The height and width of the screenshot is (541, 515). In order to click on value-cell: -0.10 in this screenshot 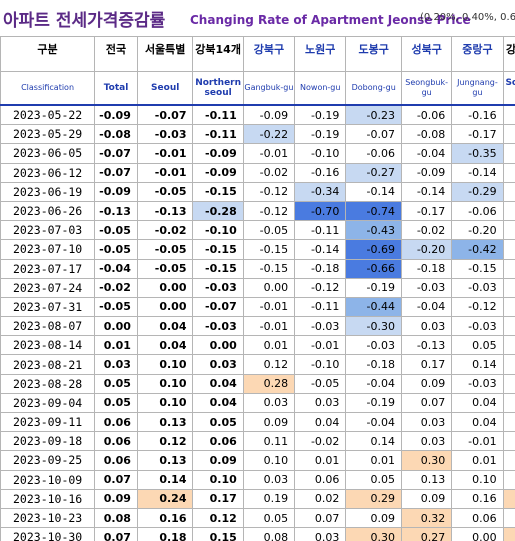, I will do `click(320, 153)`.